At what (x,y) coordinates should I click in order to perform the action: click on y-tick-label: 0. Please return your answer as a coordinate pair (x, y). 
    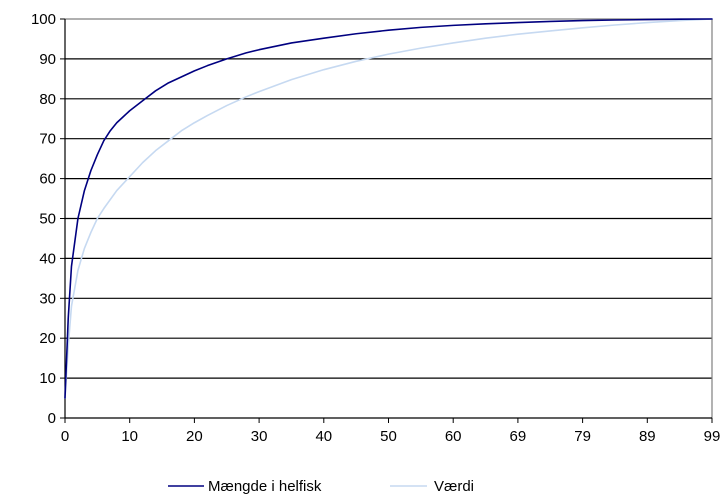
    Looking at the image, I should click on (52, 418).